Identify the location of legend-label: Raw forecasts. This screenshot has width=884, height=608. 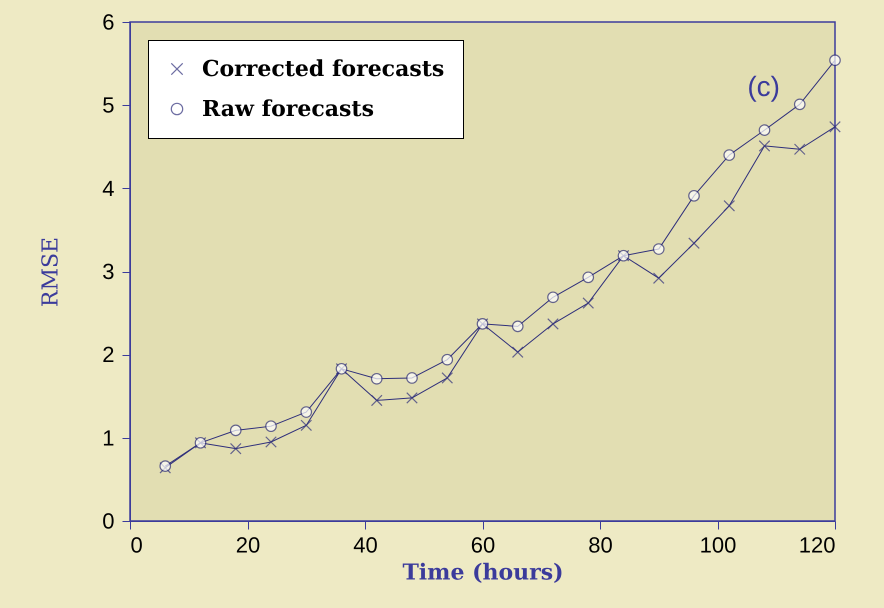
(288, 109).